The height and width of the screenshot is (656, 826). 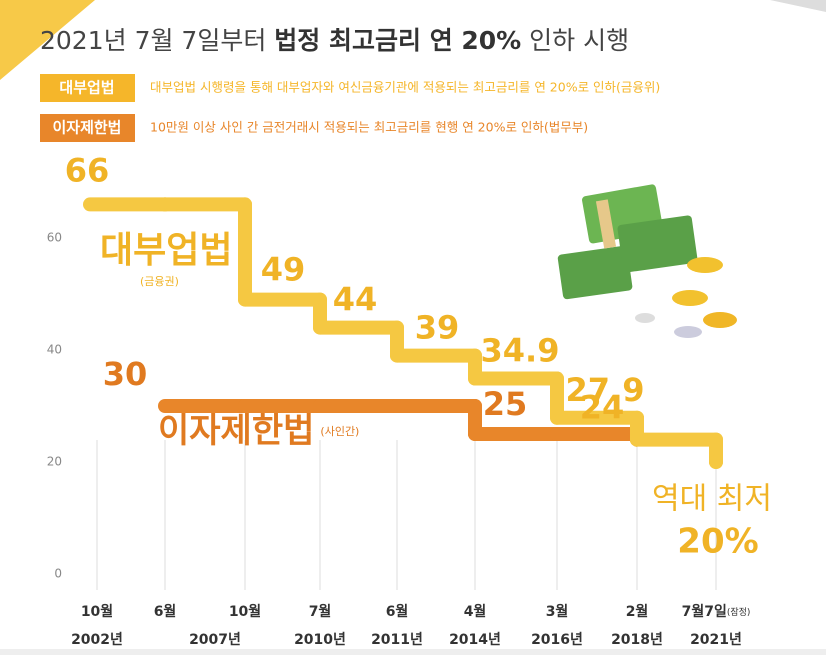 What do you see at coordinates (602, 408) in the screenshot?
I see `data-label: 24` at bounding box center [602, 408].